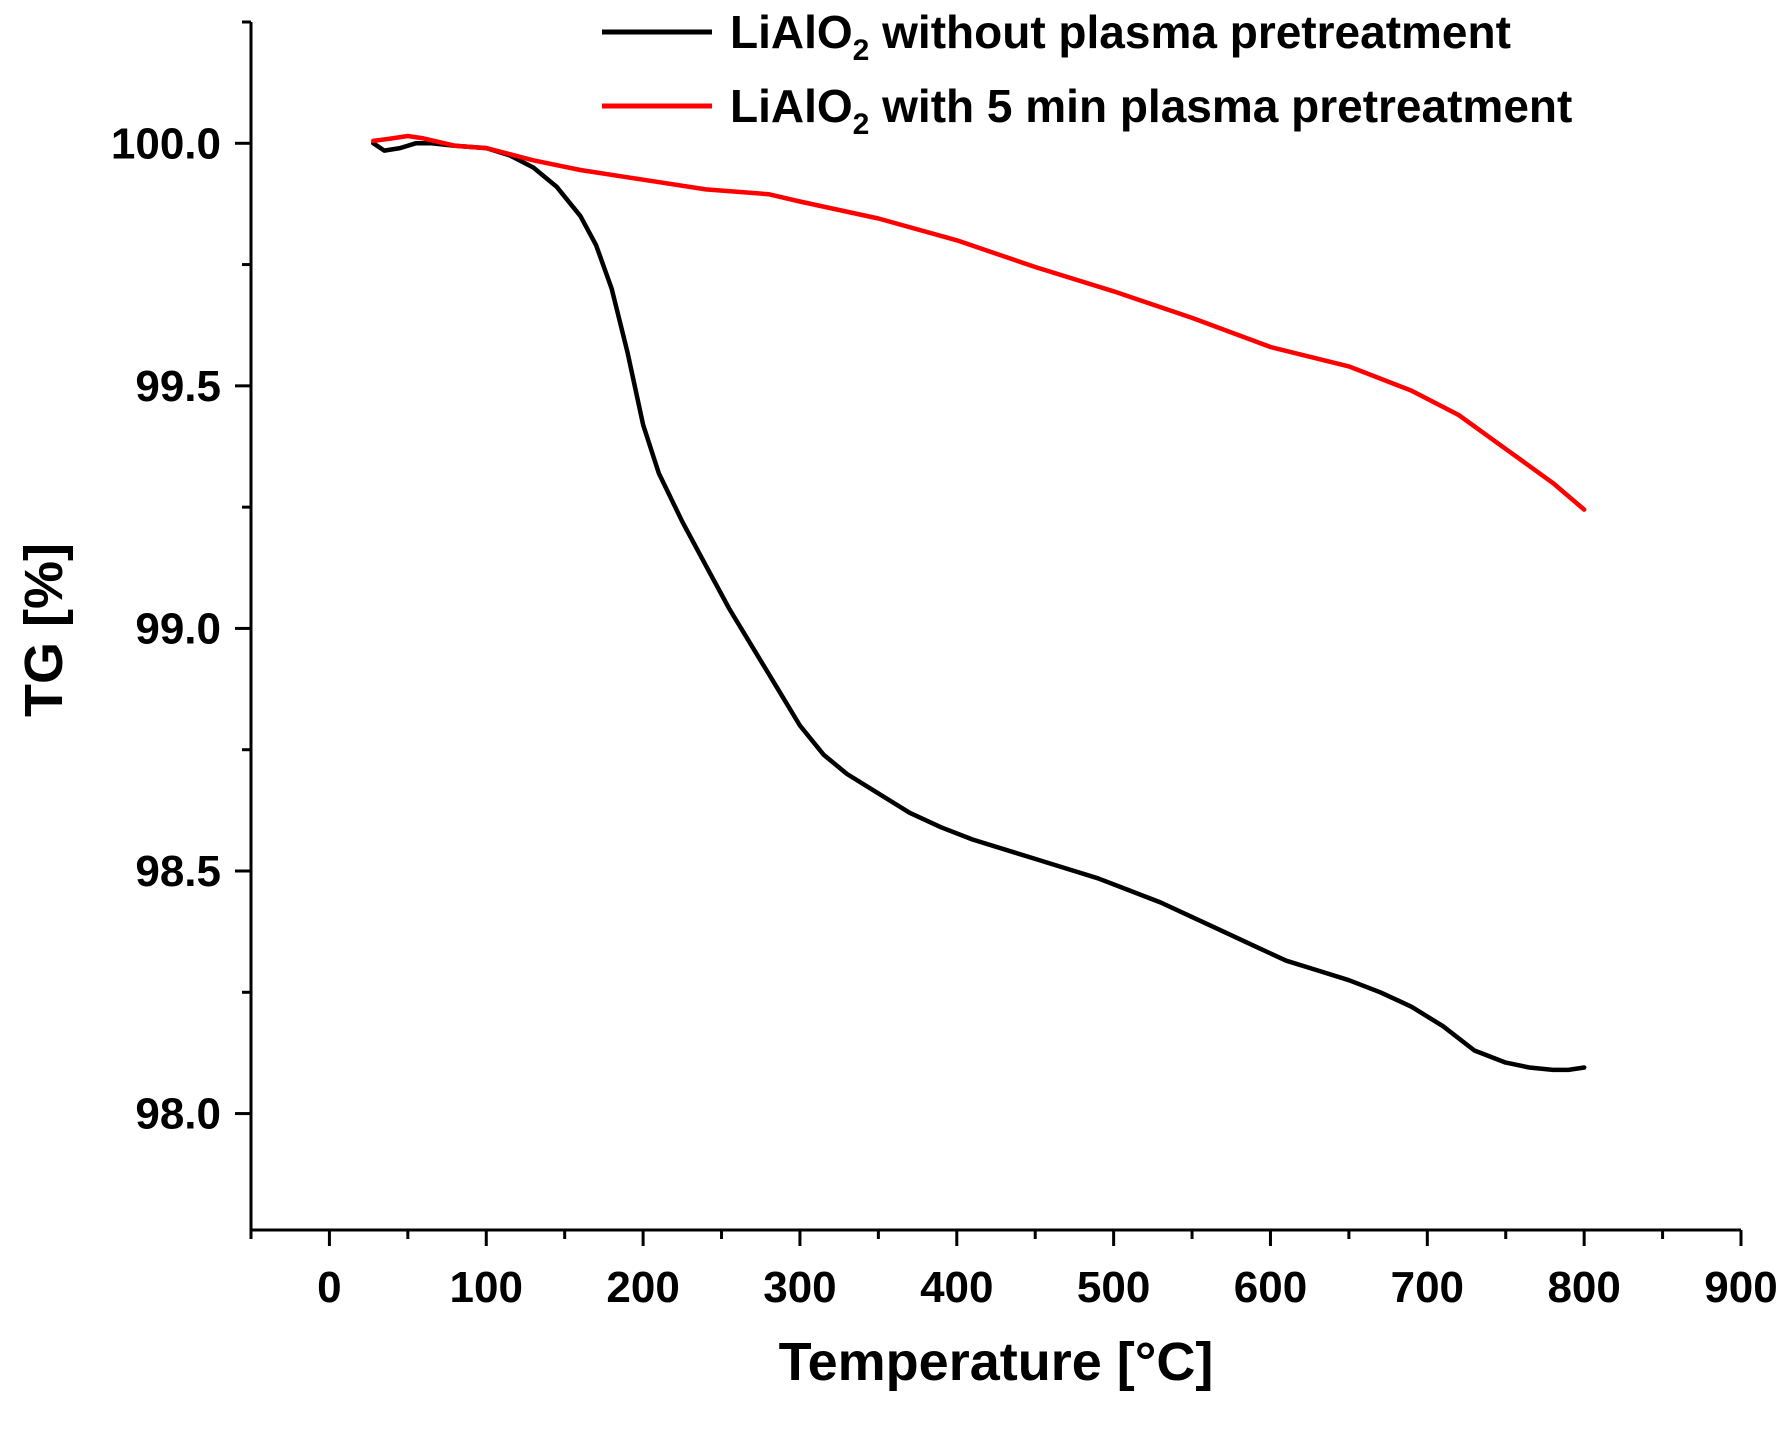 Image resolution: width=1791 pixels, height=1433 pixels. Describe the element at coordinates (181, 579) in the screenshot. I see `y-axis-ticks: 98.0 98.5 99.0 99.5 100.0` at that location.